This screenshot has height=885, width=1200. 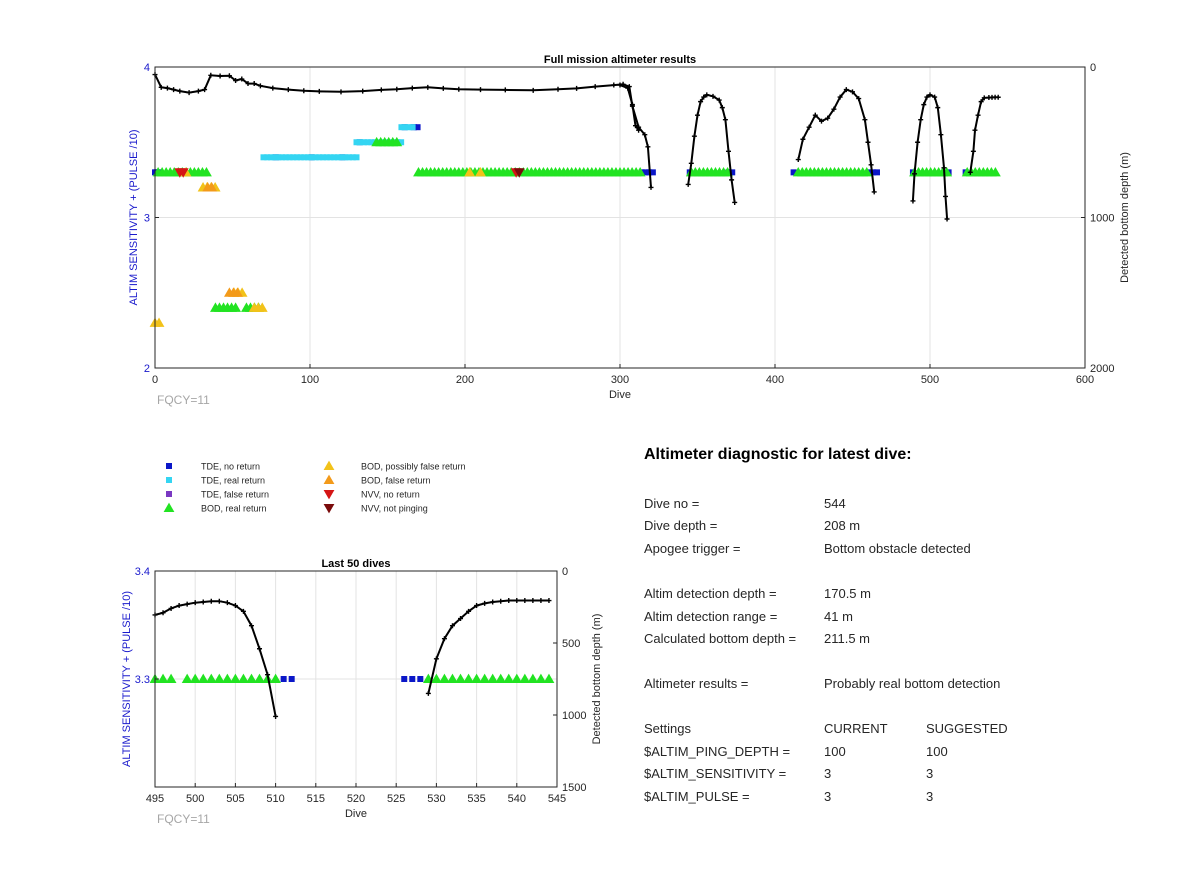 I want to click on ping-depth-label: $ALTIM_PING_DEPTH =, so click(x=717, y=751).